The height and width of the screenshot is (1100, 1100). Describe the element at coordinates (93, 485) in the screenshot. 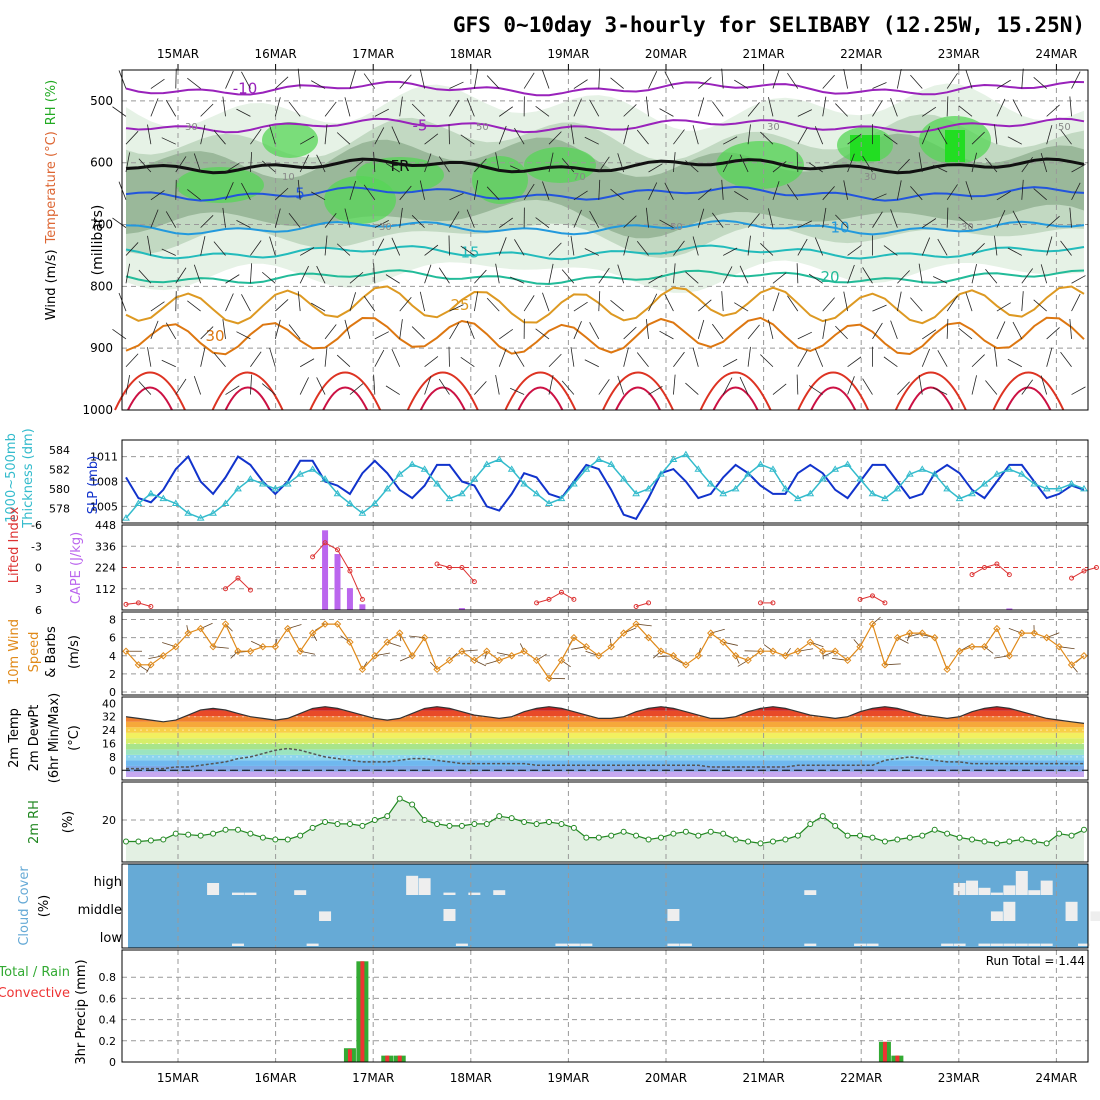

I see `slp-axis-label: SLP (mb)` at that location.